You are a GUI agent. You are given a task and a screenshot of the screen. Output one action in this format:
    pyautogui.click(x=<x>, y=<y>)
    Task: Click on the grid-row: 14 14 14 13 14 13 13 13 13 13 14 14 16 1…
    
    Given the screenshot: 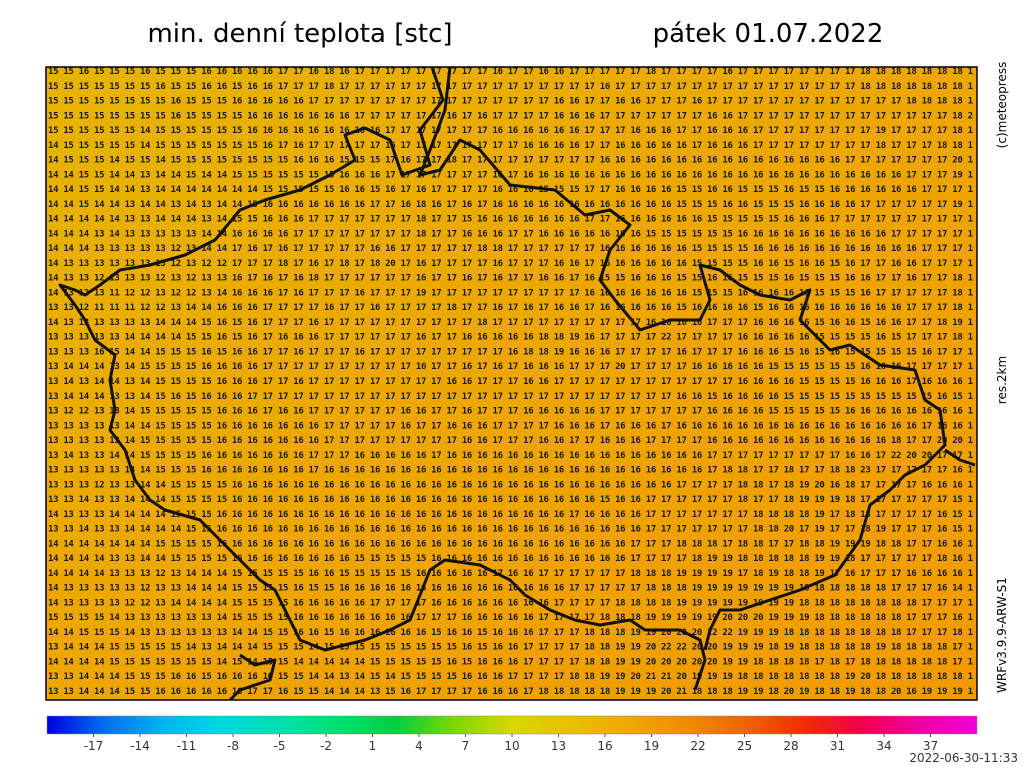 What is the action you would take?
    pyautogui.click(x=510, y=234)
    